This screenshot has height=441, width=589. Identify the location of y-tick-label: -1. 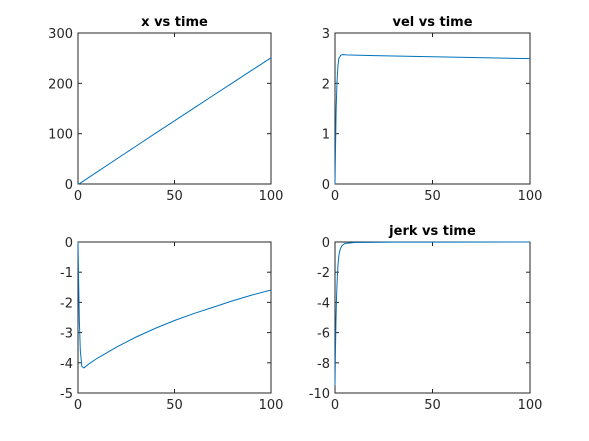
(66, 273).